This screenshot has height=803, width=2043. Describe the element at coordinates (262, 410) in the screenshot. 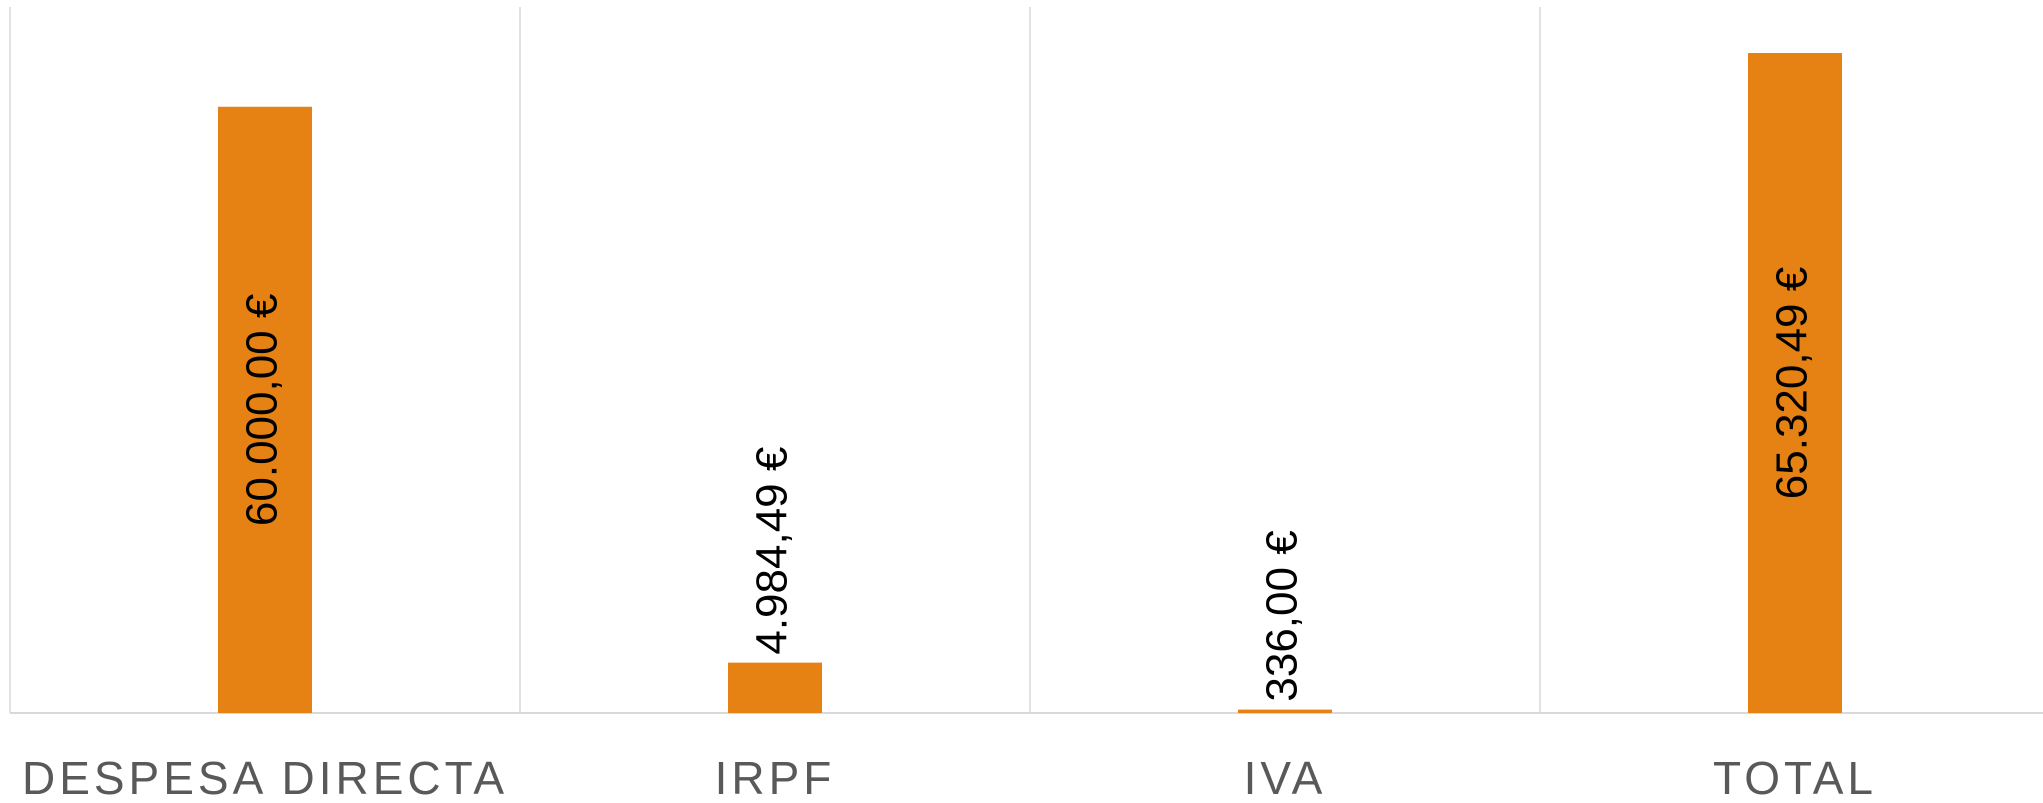

I see `data-label: 60.000,00 €` at that location.